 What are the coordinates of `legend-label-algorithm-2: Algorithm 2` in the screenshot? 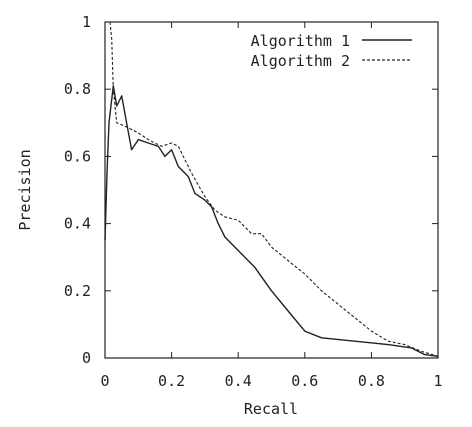 It's located at (300, 61).